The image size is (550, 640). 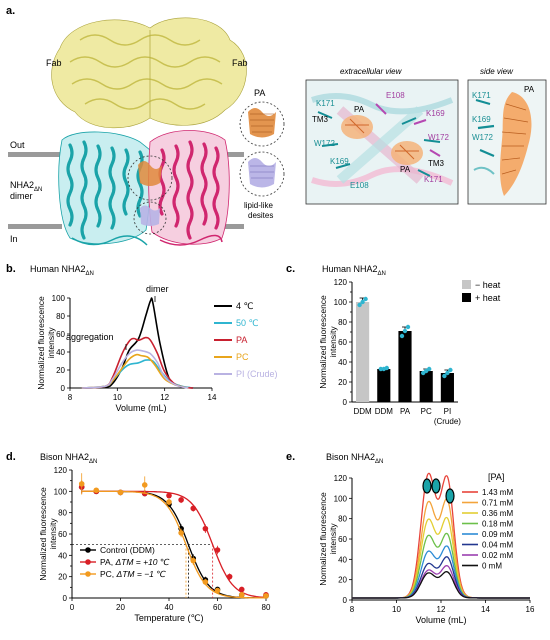 What do you see at coordinates (382, 140) in the screenshot?
I see `extracellular-view-illustration` at bounding box center [382, 140].